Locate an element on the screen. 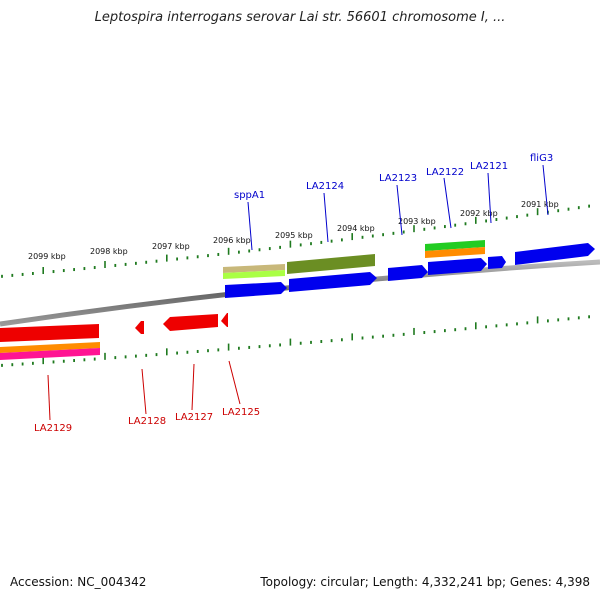  lower-scale-ticks is located at coordinates (295, 341).